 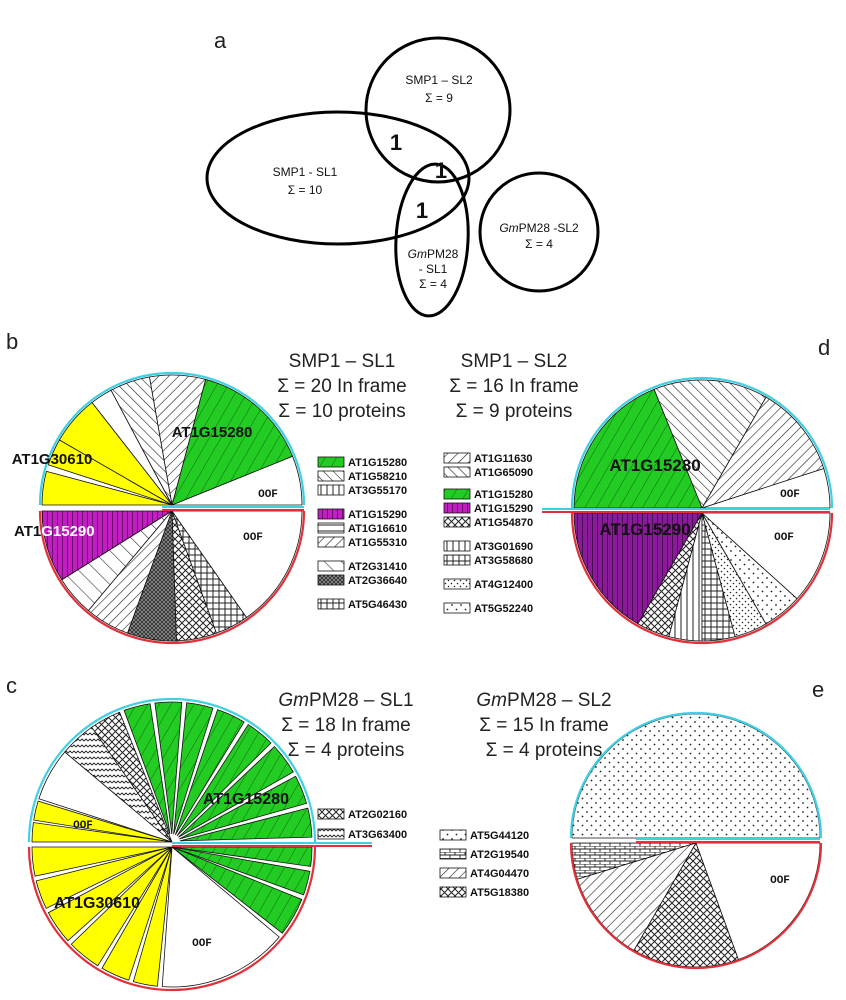 I want to click on venn-overlap-sl1-gm: 1, so click(x=422, y=210).